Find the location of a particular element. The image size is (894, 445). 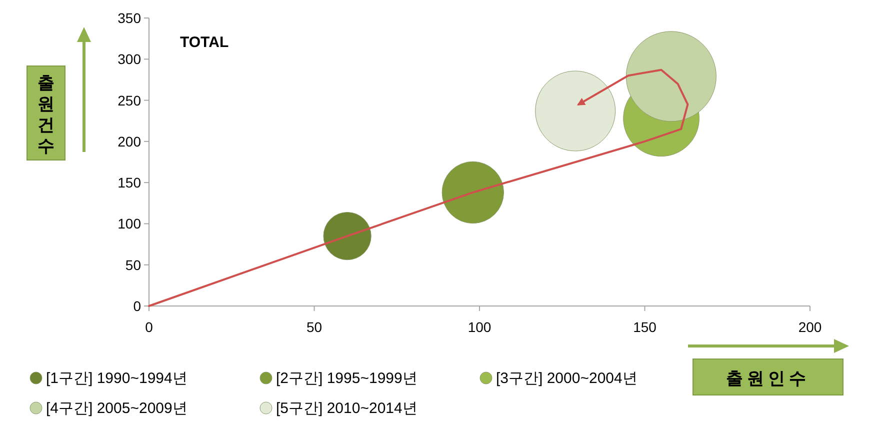

y-tick-label: 300 is located at coordinates (130, 59).